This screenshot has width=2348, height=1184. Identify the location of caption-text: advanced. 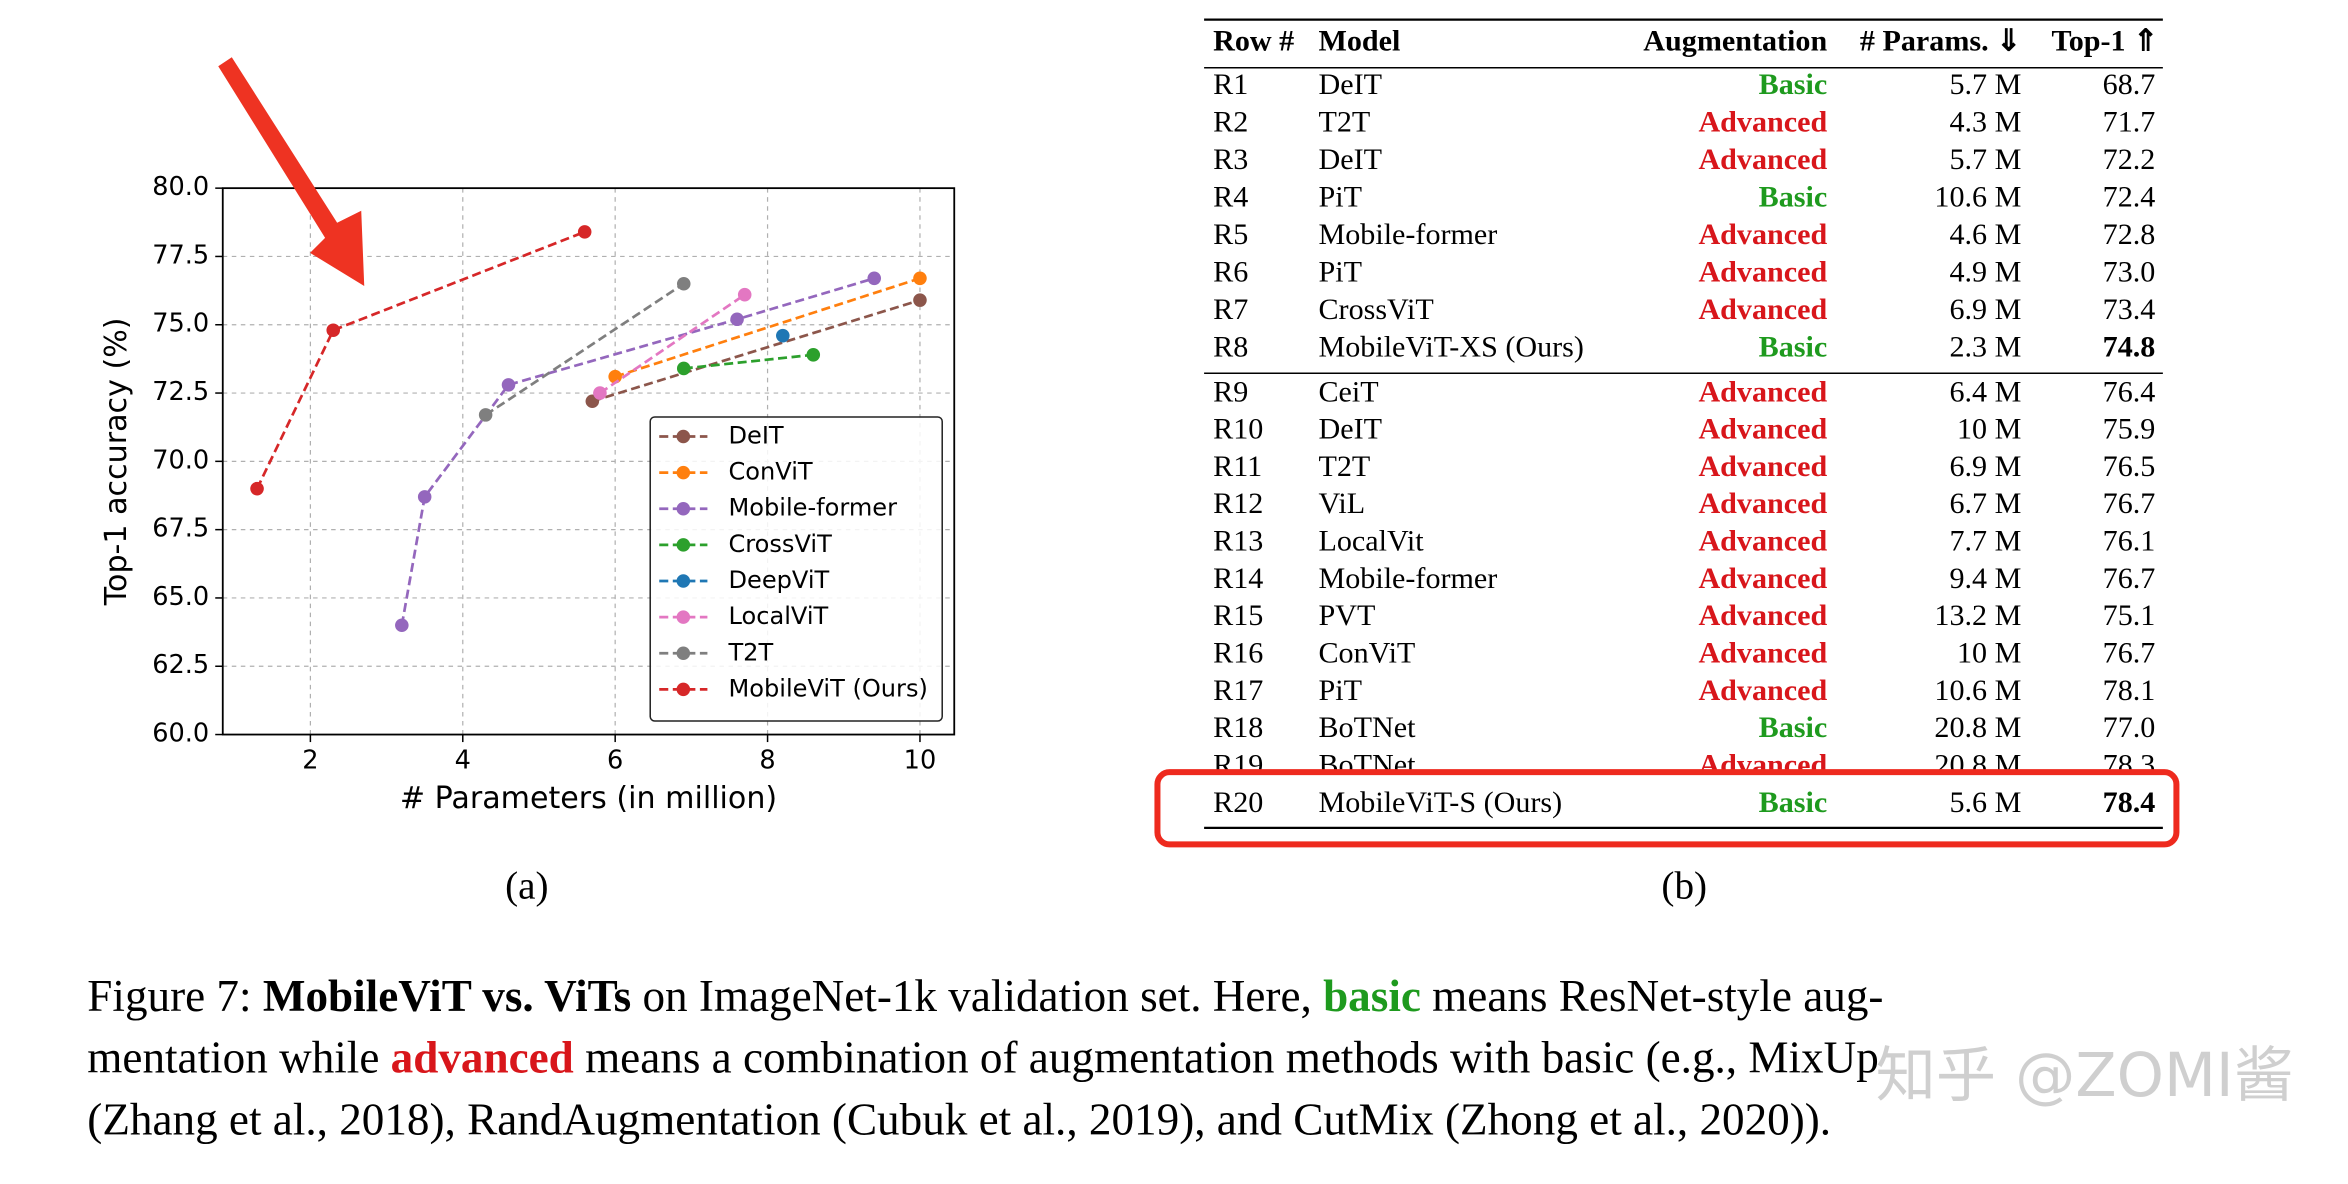
(482, 1058).